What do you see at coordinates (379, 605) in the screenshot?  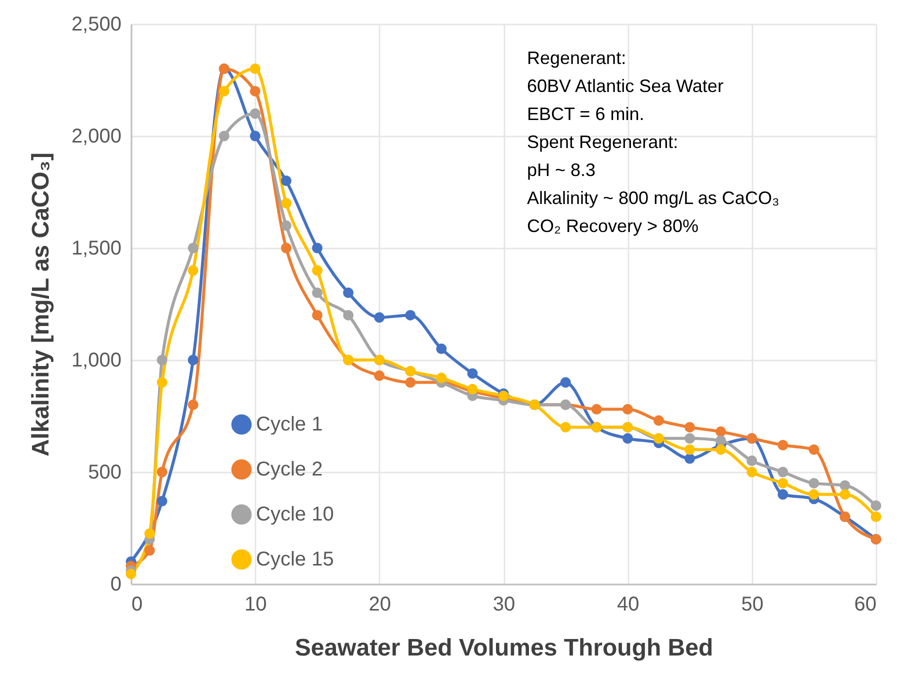 I see `x-tick-label: 20` at bounding box center [379, 605].